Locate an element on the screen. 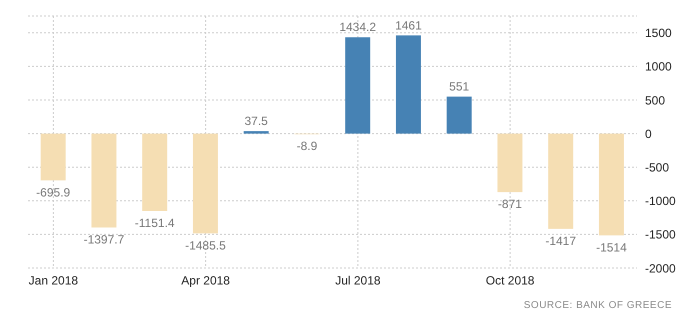 The height and width of the screenshot is (326, 700). data-label: -695.9 is located at coordinates (53, 192).